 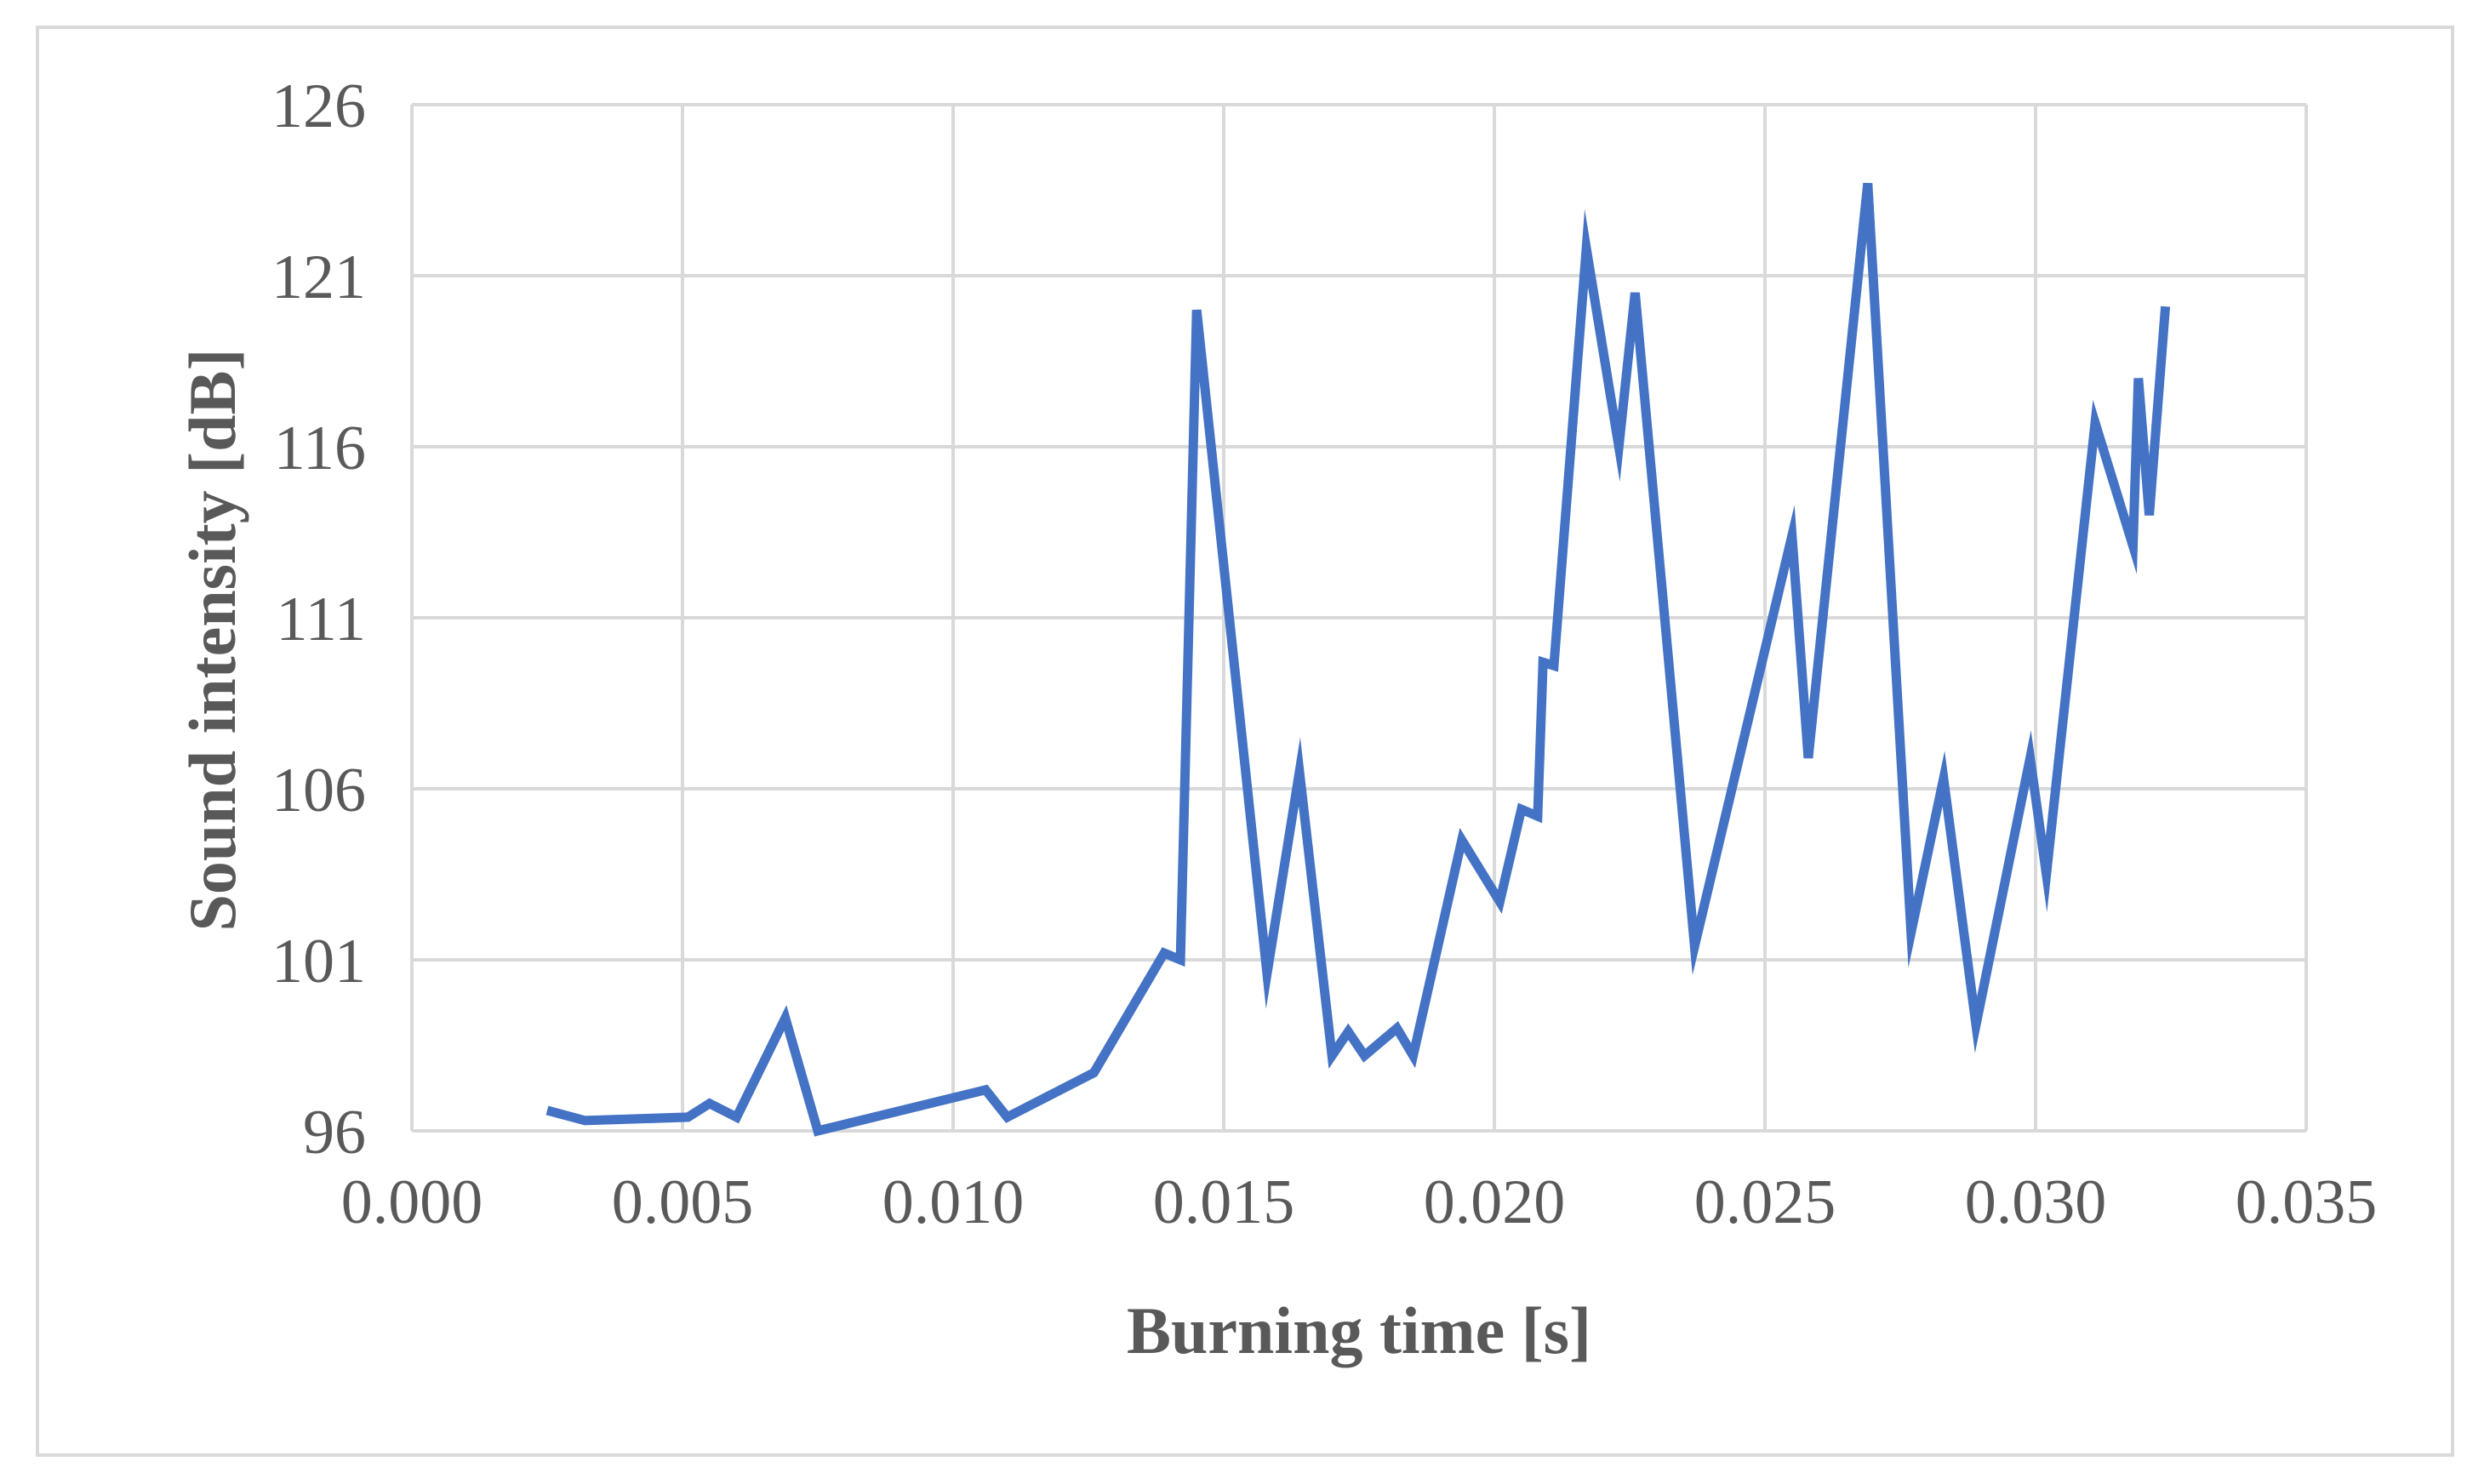 I want to click on y-tick-label: 101, so click(x=318, y=961).